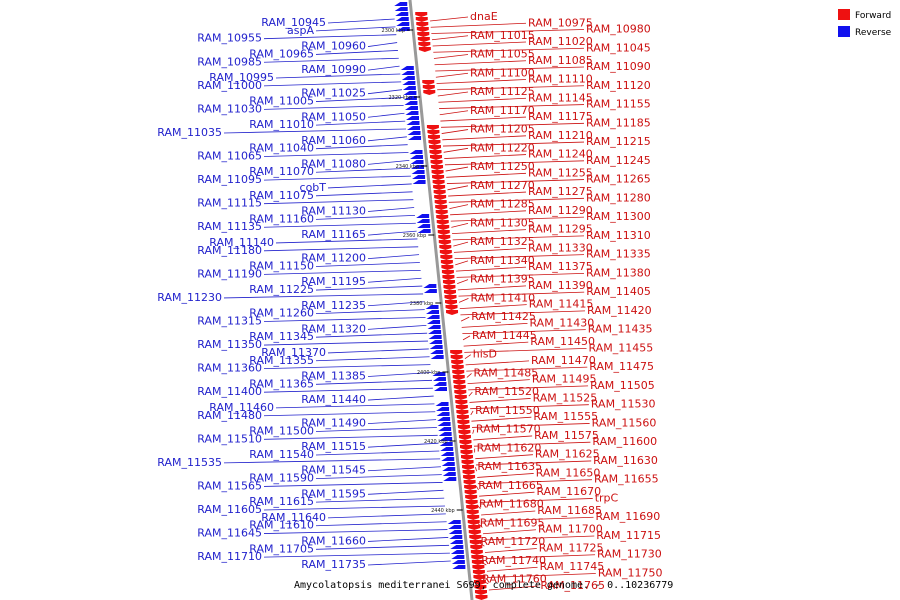 The width and height of the screenshot is (900, 600). I want to click on forward-gene-label: RAM_11280, so click(618, 197).